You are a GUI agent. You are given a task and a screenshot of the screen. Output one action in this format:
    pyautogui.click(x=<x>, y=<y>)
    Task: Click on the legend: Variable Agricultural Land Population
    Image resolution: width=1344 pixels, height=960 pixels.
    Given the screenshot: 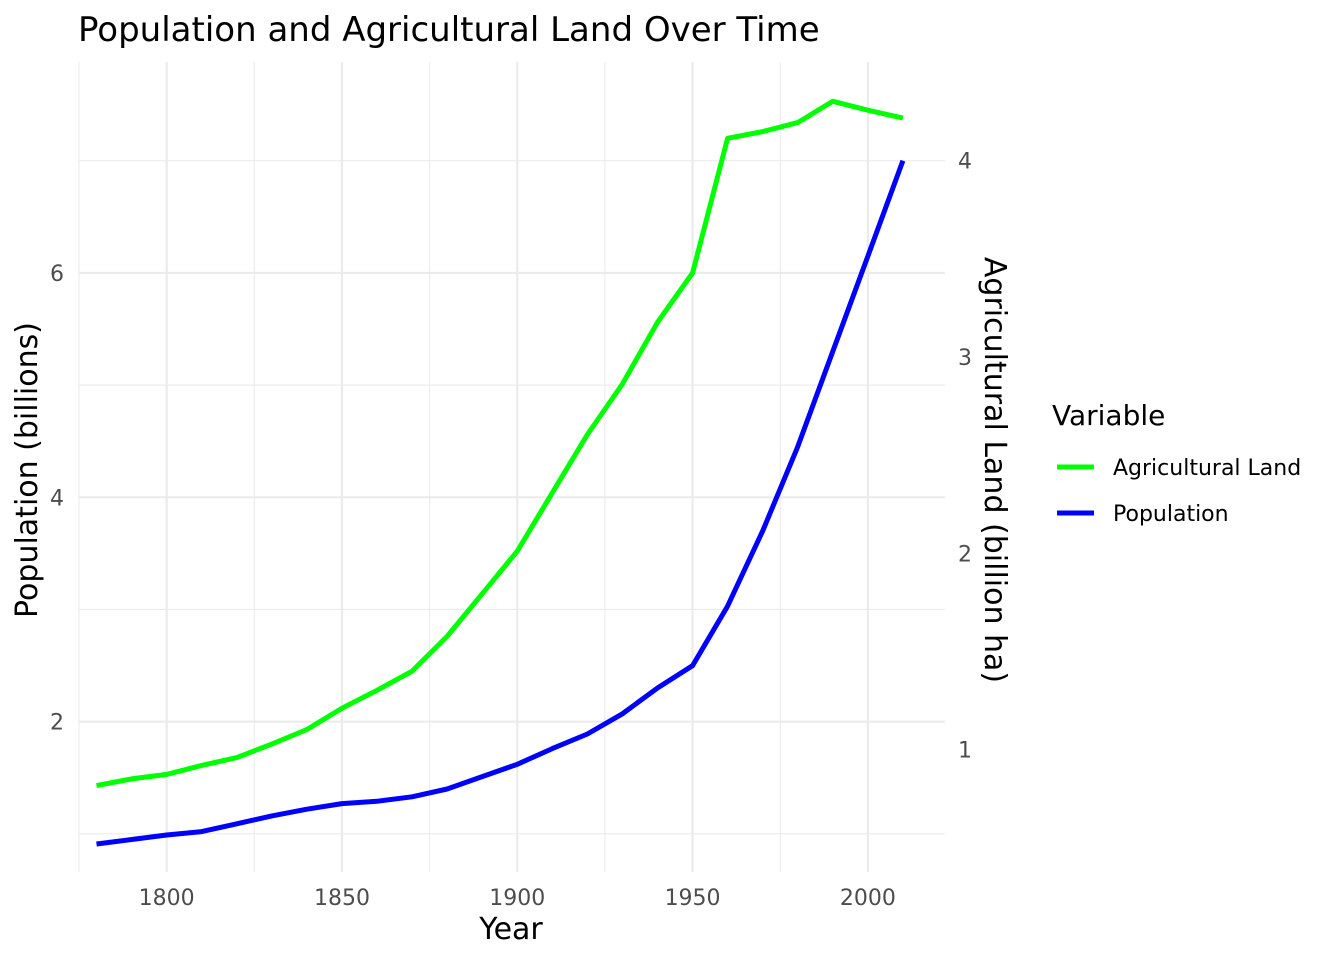 What is the action you would take?
    pyautogui.click(x=1176, y=463)
    